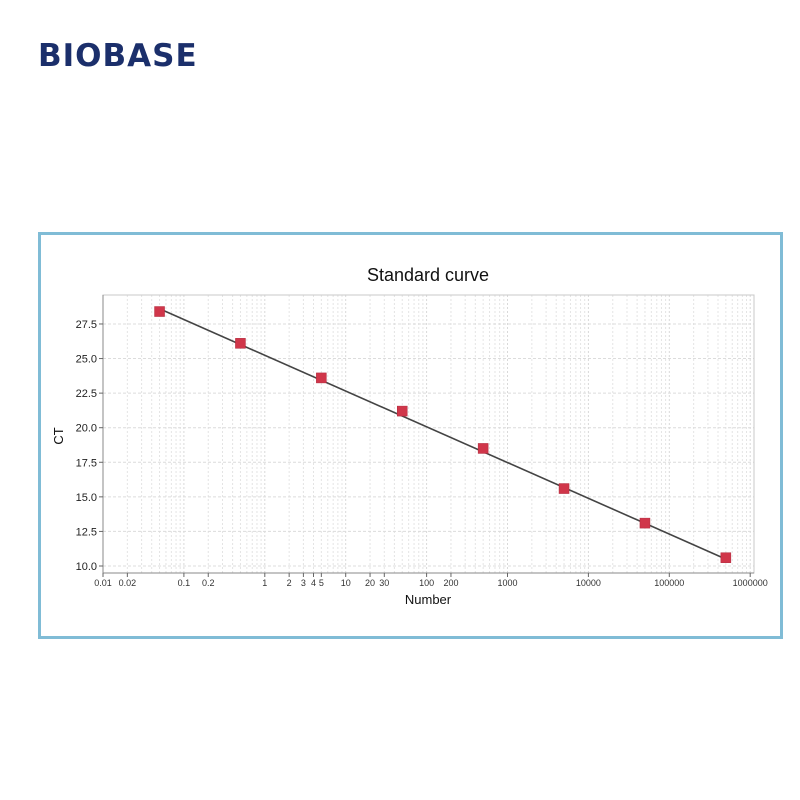 The height and width of the screenshot is (800, 800). What do you see at coordinates (86, 394) in the screenshot?
I see `y-tick-label: 22.5` at bounding box center [86, 394].